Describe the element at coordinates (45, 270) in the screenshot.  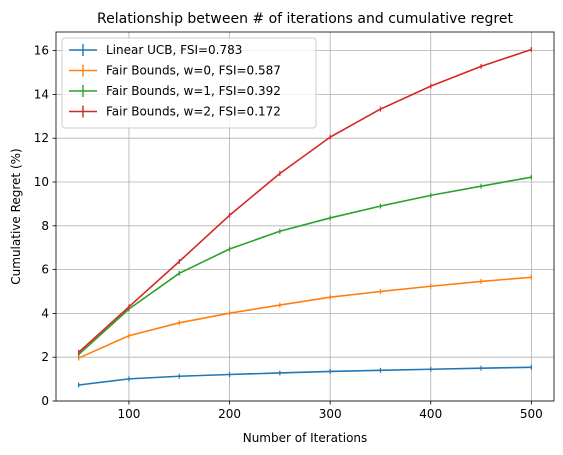
I see `y-tick-label: 6` at that location.